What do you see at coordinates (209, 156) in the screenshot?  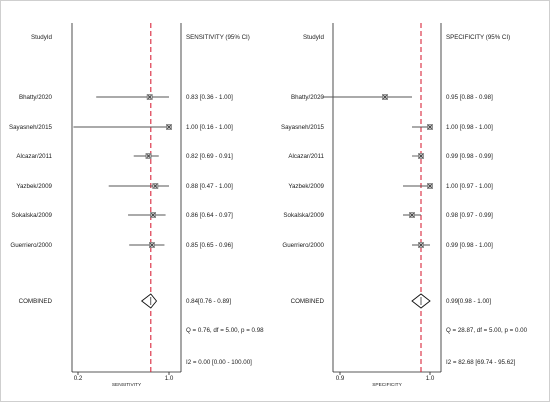 I see `sens-study-estimate-label: 0.82 [0.69 - 0.91]` at bounding box center [209, 156].